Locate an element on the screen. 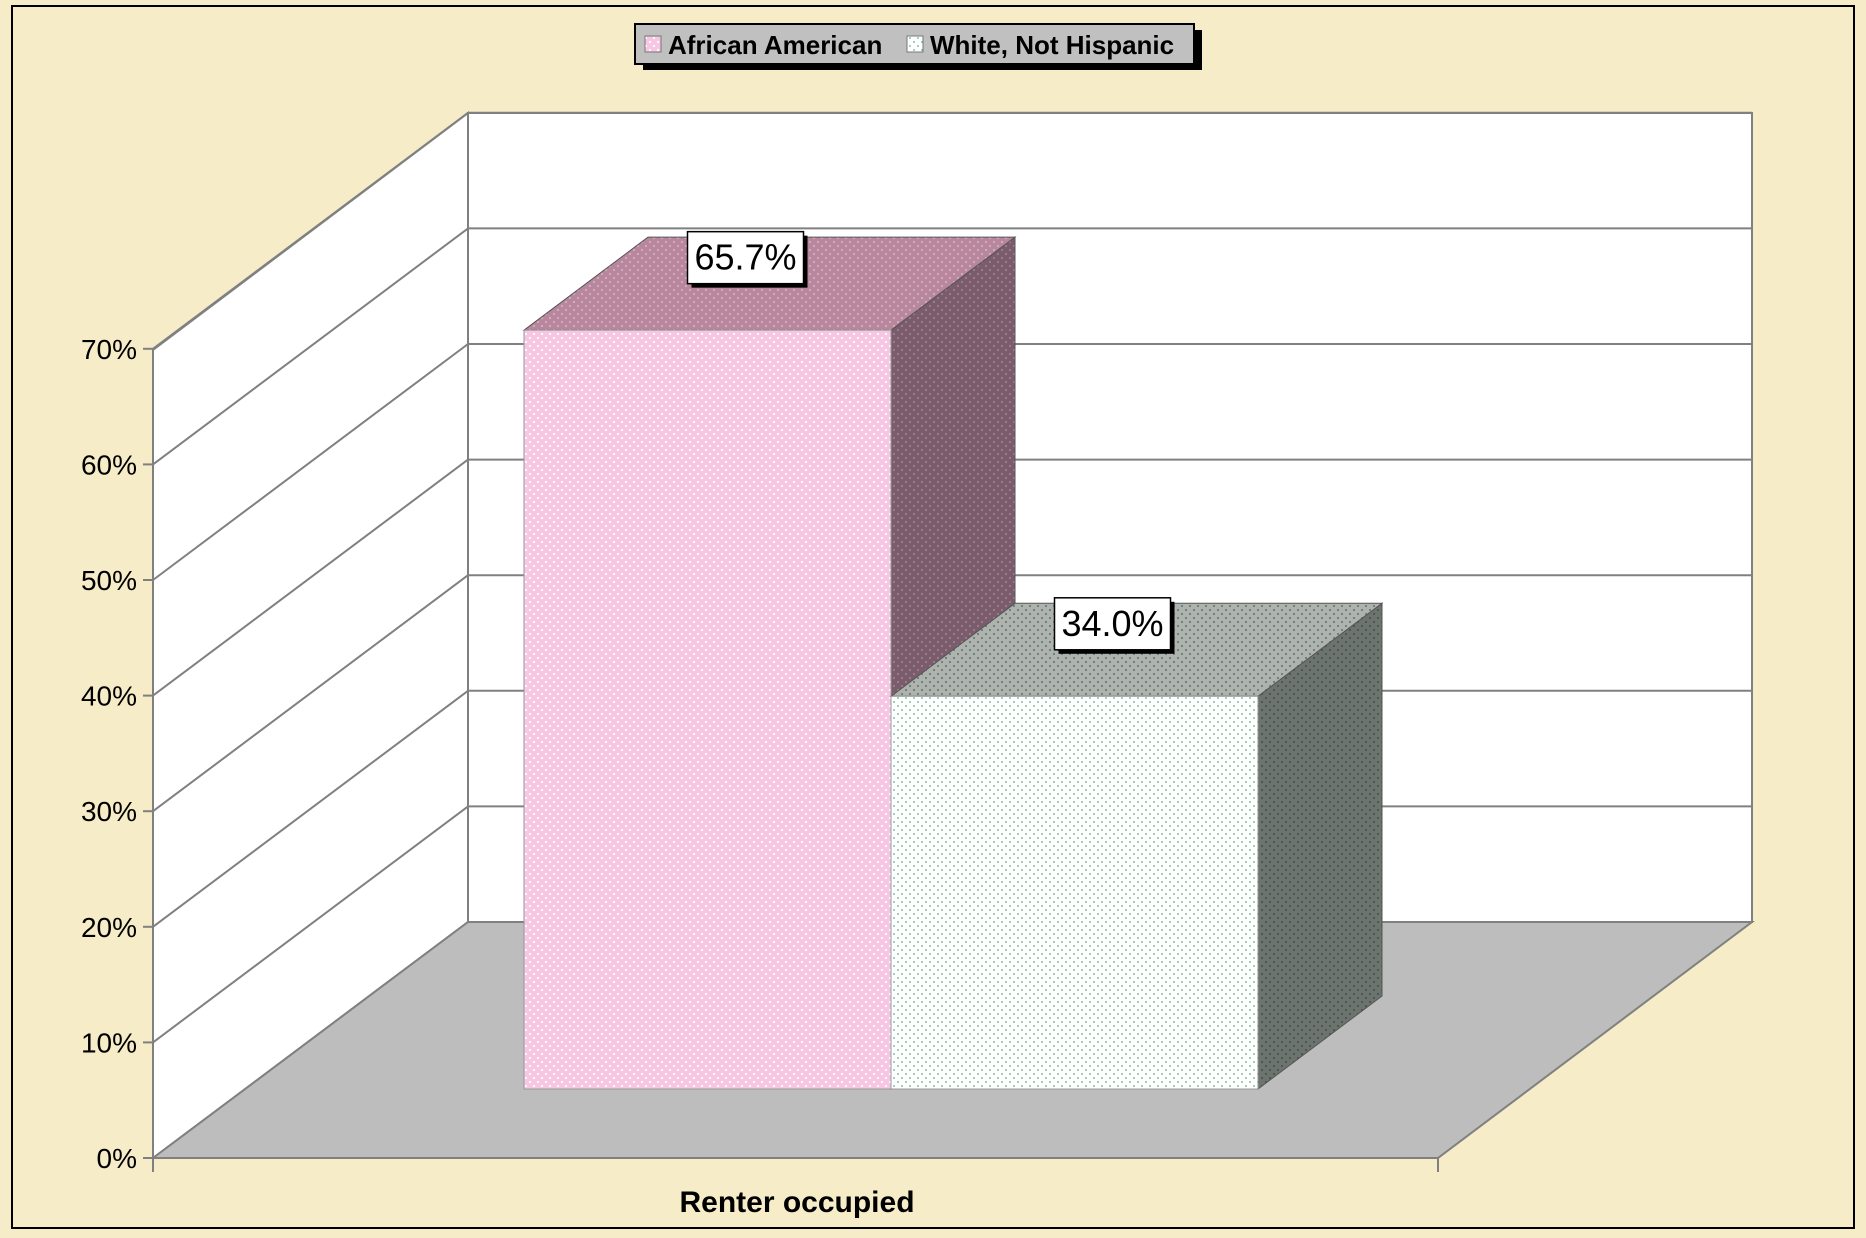 This screenshot has height=1238, width=1866. y-tick-label: 10% is located at coordinates (109, 1042).